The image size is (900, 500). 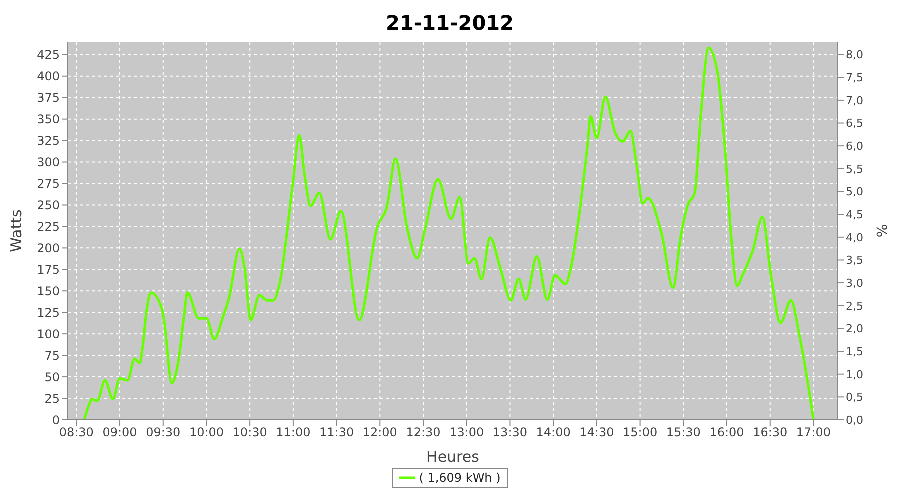 What do you see at coordinates (48, 98) in the screenshot?
I see `y-tick-label: 375` at bounding box center [48, 98].